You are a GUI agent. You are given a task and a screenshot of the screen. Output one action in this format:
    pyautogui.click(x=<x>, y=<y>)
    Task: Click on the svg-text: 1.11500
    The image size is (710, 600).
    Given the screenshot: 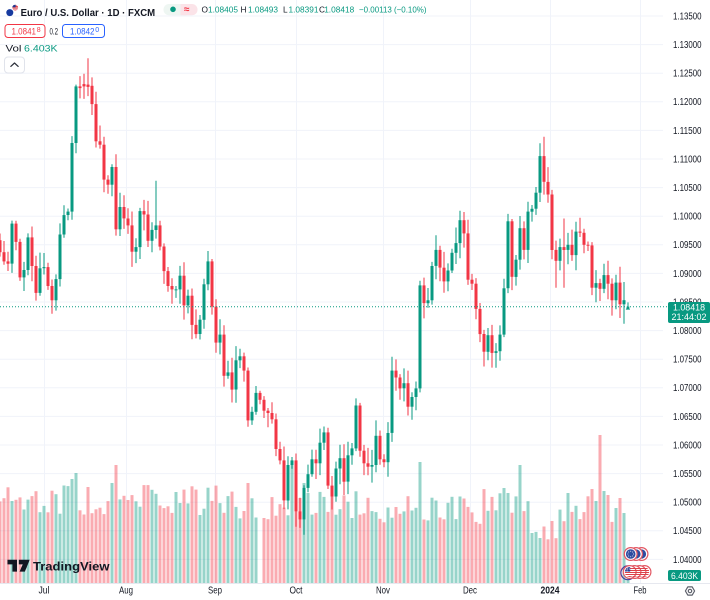 What is the action you would take?
    pyautogui.click(x=687, y=131)
    